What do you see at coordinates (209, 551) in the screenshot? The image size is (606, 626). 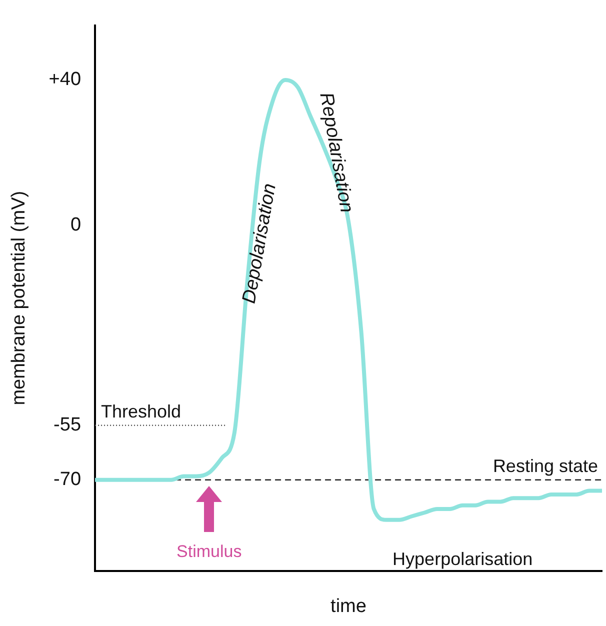 I see `annotation: Stimulus` at bounding box center [209, 551].